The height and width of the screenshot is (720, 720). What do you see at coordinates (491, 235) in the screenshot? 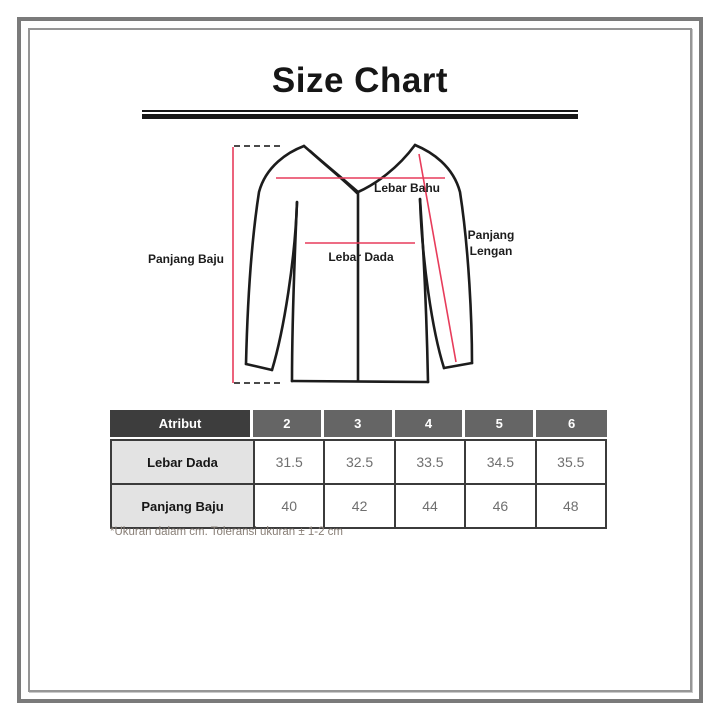
I see `panjang-lengan-label-line1: Panjang` at bounding box center [491, 235].